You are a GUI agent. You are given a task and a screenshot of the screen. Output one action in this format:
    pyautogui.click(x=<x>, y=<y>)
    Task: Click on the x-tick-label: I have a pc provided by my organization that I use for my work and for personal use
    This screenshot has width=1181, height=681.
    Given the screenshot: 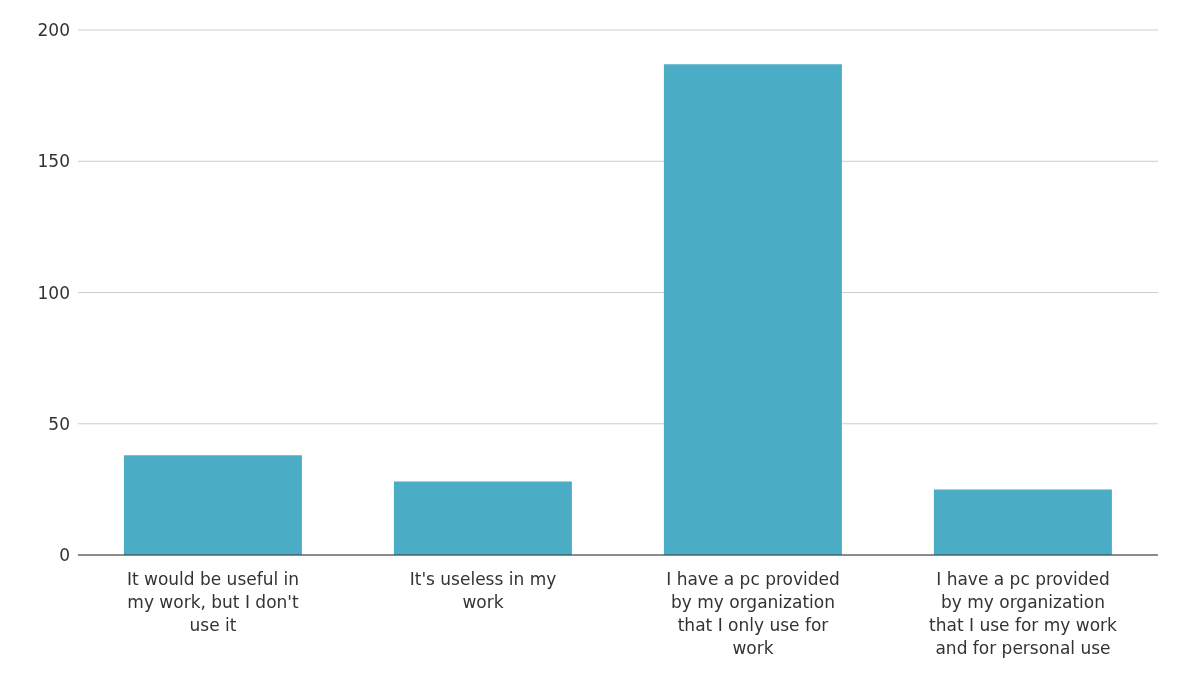 What is the action you would take?
    pyautogui.click(x=1023, y=613)
    